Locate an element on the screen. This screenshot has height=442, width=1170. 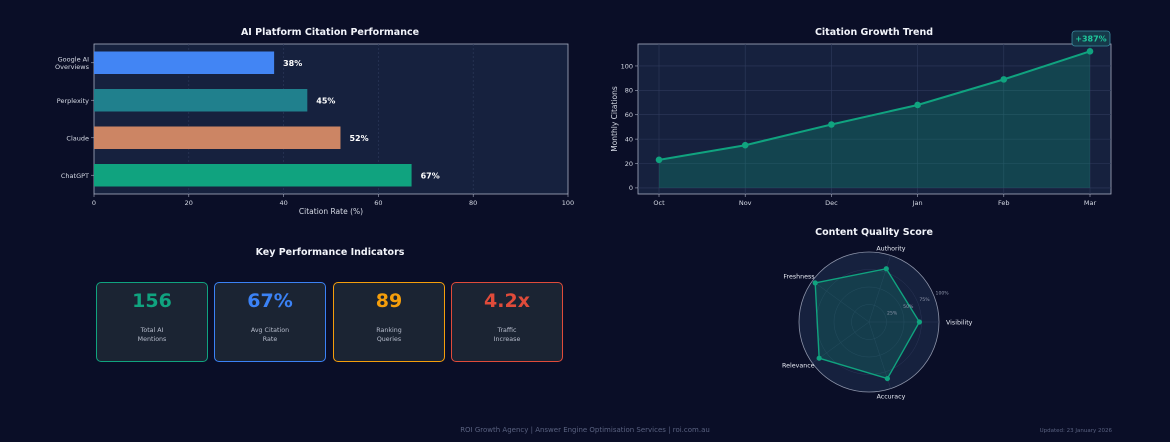
radar-axis-label: Authority is located at coordinates (890, 248).